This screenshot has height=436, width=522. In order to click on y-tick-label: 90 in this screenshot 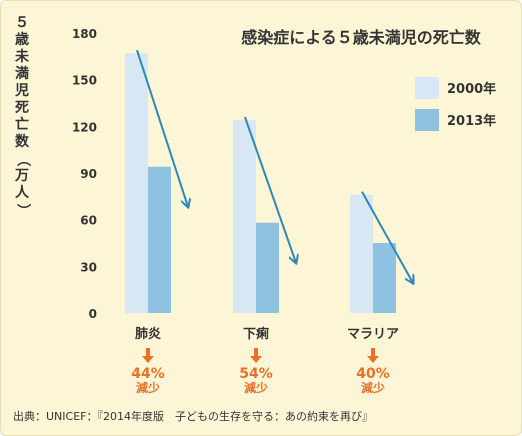, I will do `click(88, 174)`.